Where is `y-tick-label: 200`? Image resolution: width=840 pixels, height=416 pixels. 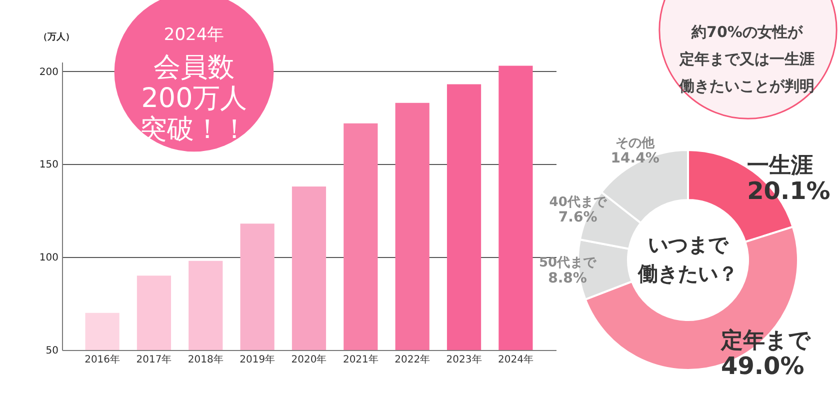 y-tick-label: 200 is located at coordinates (48, 72).